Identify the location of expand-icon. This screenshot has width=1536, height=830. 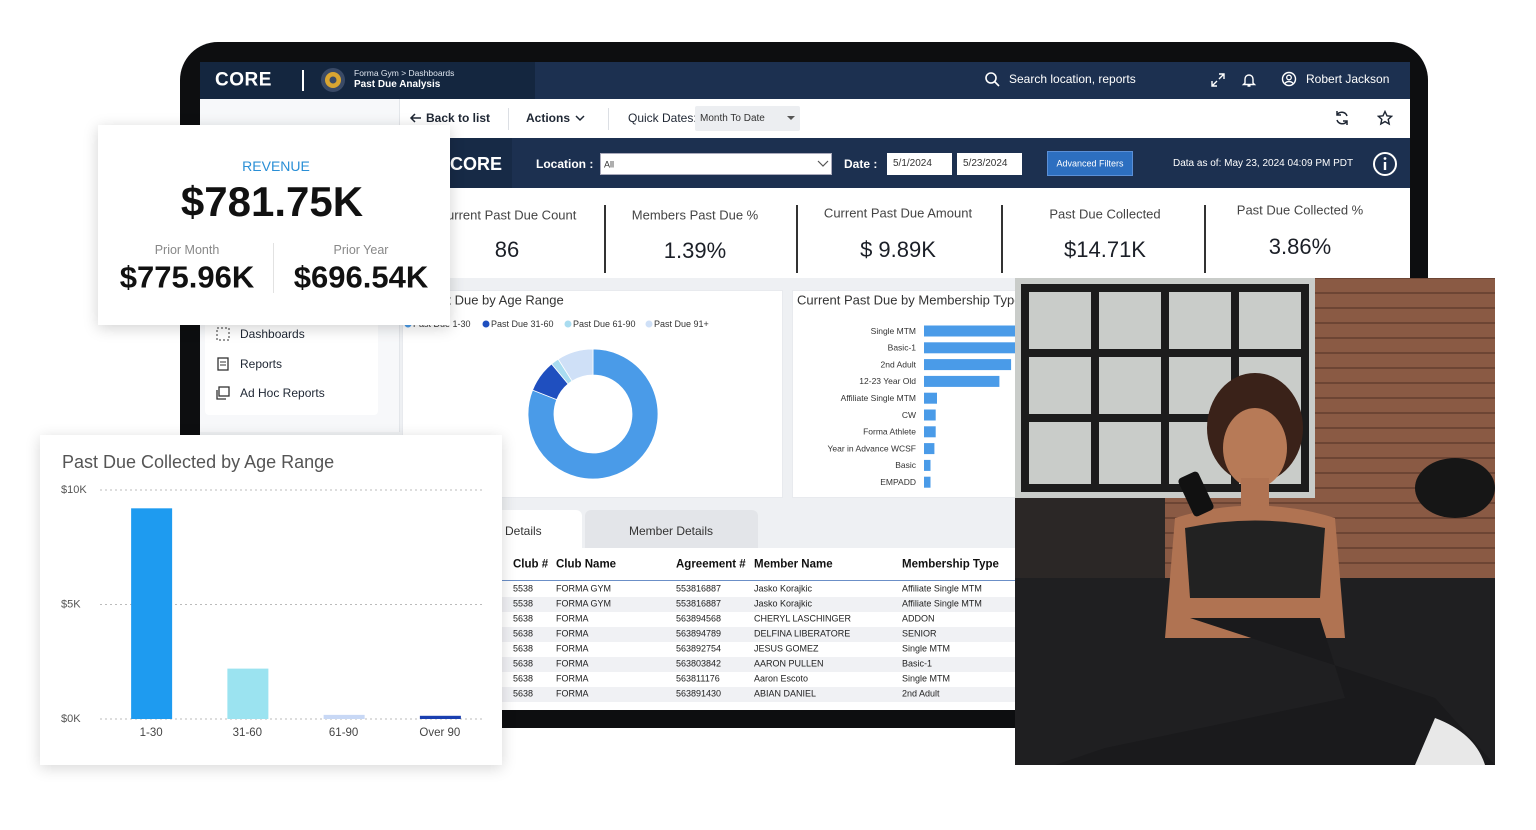
(1218, 80).